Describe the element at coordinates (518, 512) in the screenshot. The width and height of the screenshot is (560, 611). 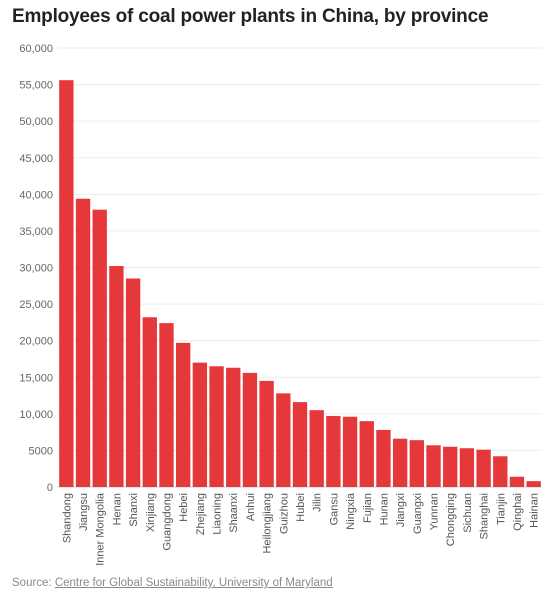
I see `x-tick-label: Qinghai` at that location.